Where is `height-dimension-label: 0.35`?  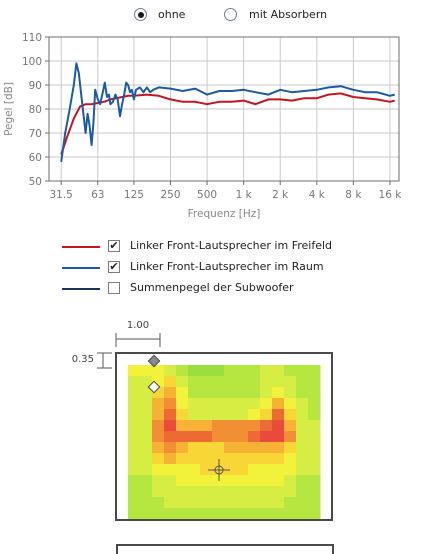
height-dimension-label: 0.35 is located at coordinates (83, 359).